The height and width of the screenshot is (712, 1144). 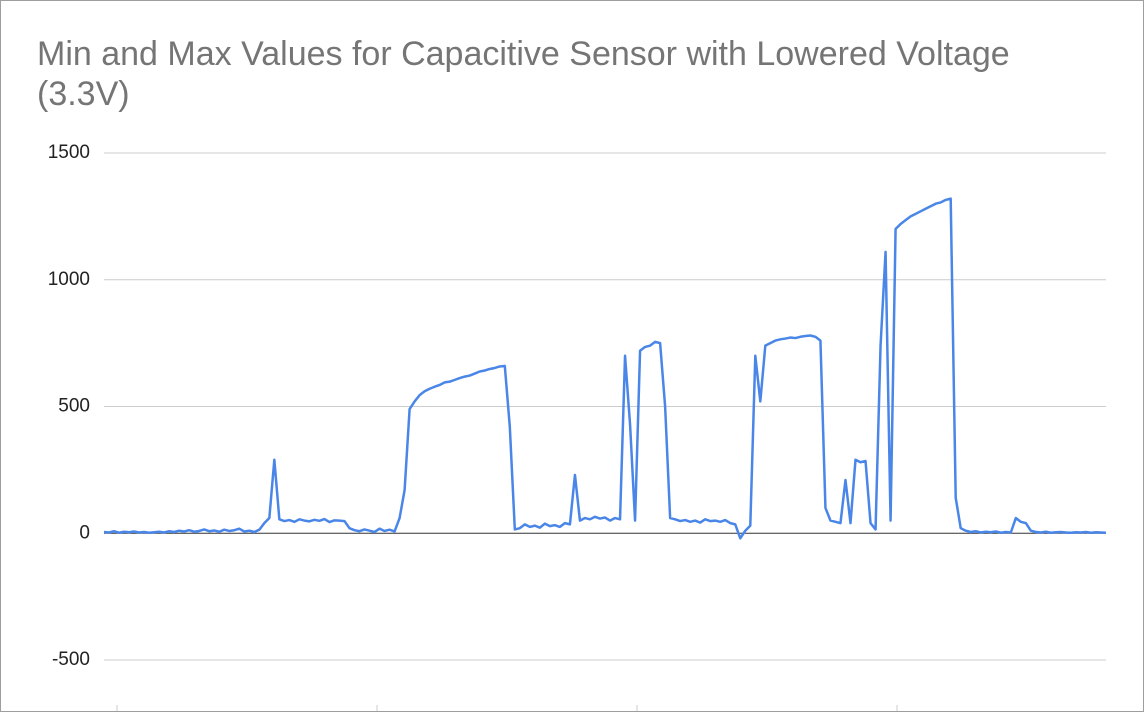 I want to click on y-tick-label: -500, so click(x=71, y=659).